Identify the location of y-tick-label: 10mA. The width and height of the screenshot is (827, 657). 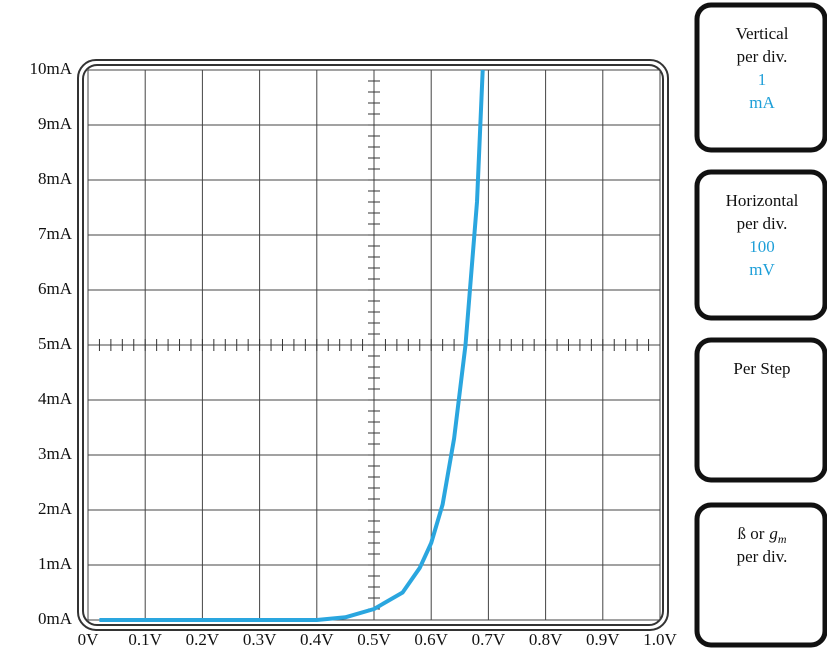
(51, 68).